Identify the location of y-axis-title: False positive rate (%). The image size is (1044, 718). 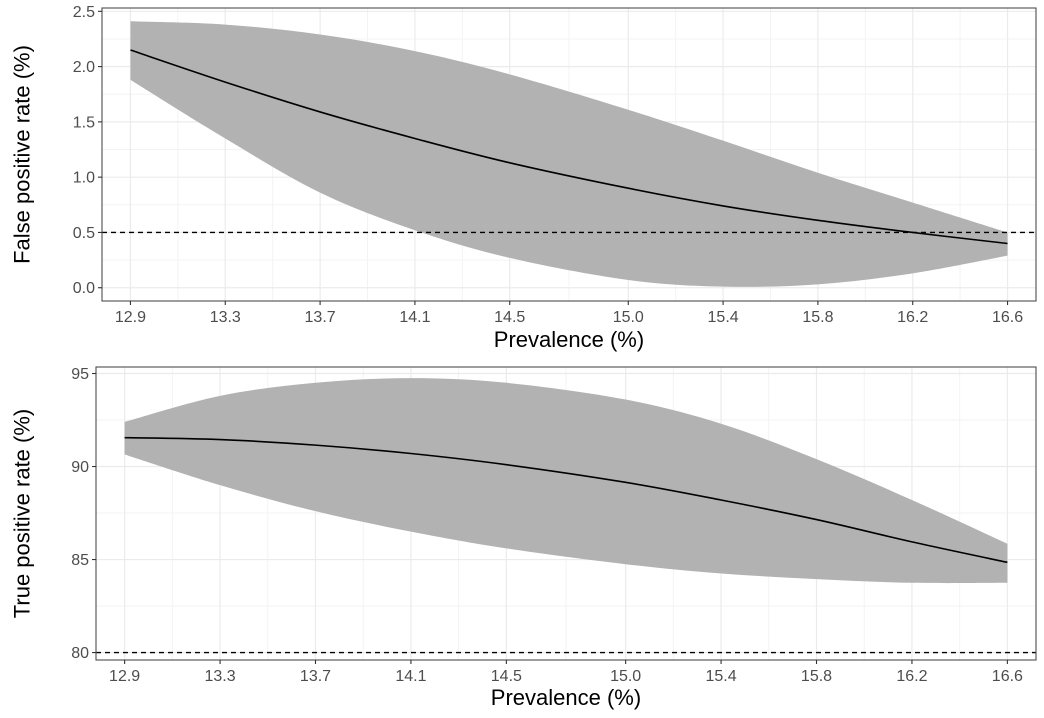
(22, 154).